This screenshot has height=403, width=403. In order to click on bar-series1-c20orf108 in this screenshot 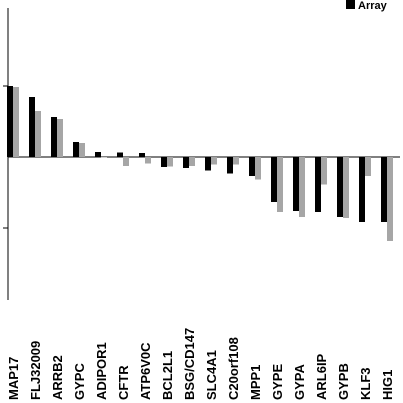, I will do `click(230, 165)`.